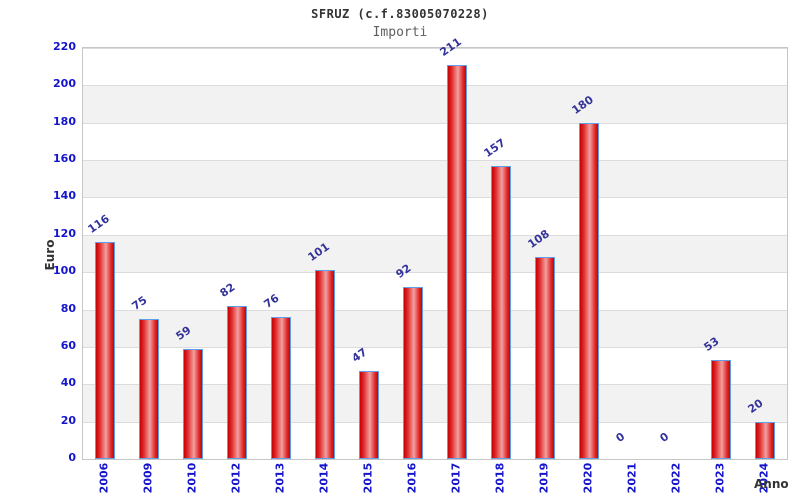  Describe the element at coordinates (771, 484) in the screenshot. I see `x-axis-title: Anno` at that location.